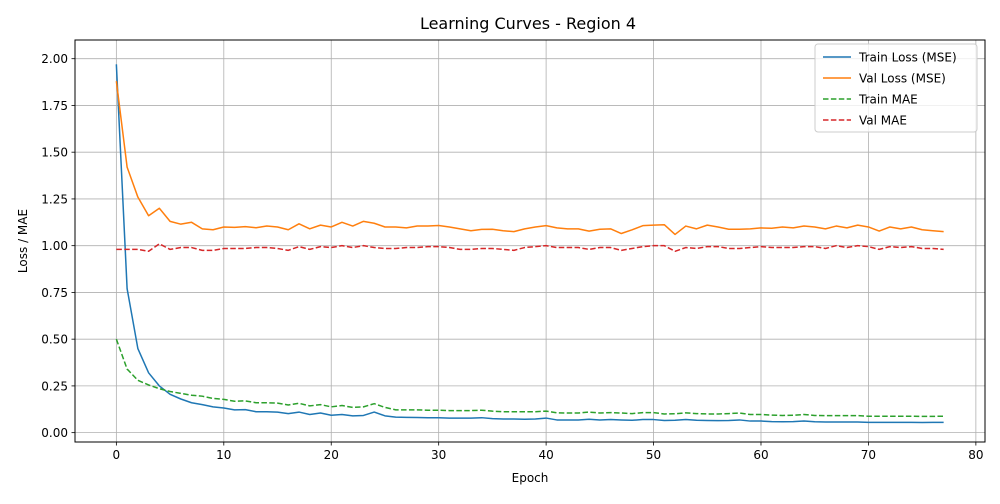 The image size is (1000, 504). What do you see at coordinates (888, 100) in the screenshot?
I see `legend-label: Train MAE` at bounding box center [888, 100].